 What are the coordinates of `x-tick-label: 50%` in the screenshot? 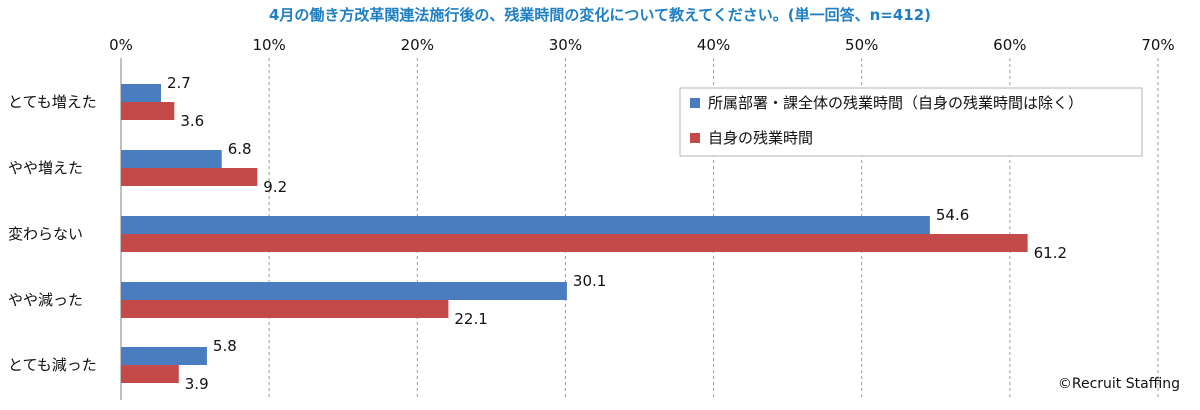 It's located at (861, 45).